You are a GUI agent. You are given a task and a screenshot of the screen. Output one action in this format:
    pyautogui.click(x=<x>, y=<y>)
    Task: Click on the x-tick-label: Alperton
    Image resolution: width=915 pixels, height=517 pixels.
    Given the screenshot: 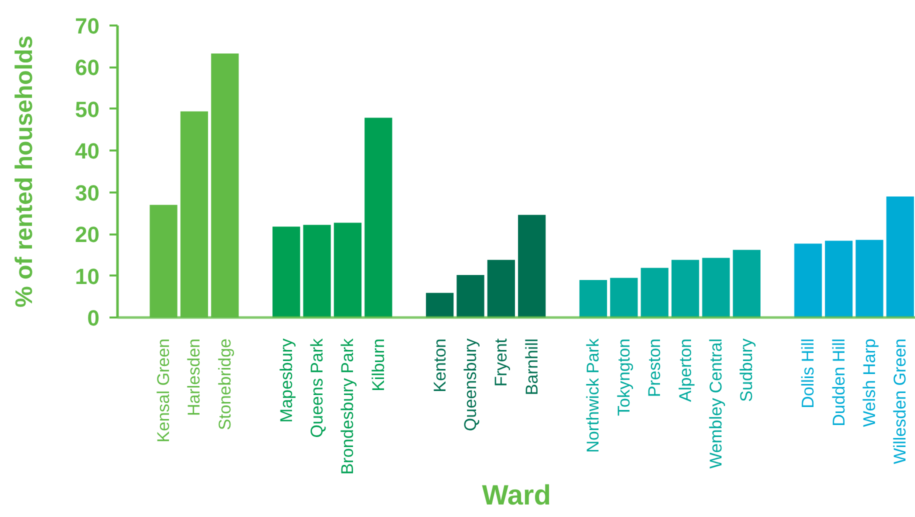 What is the action you would take?
    pyautogui.click(x=685, y=370)
    